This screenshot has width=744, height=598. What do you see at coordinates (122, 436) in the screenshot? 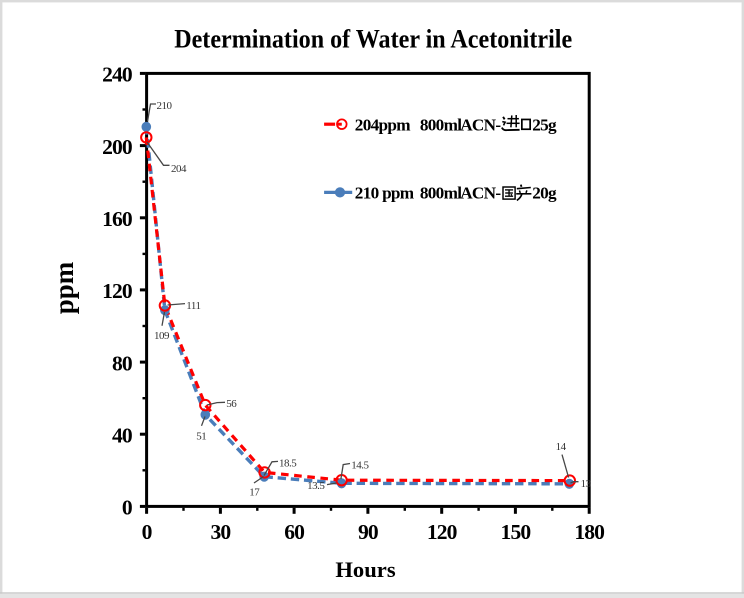
I see `svg-text: 40` at bounding box center [122, 436].